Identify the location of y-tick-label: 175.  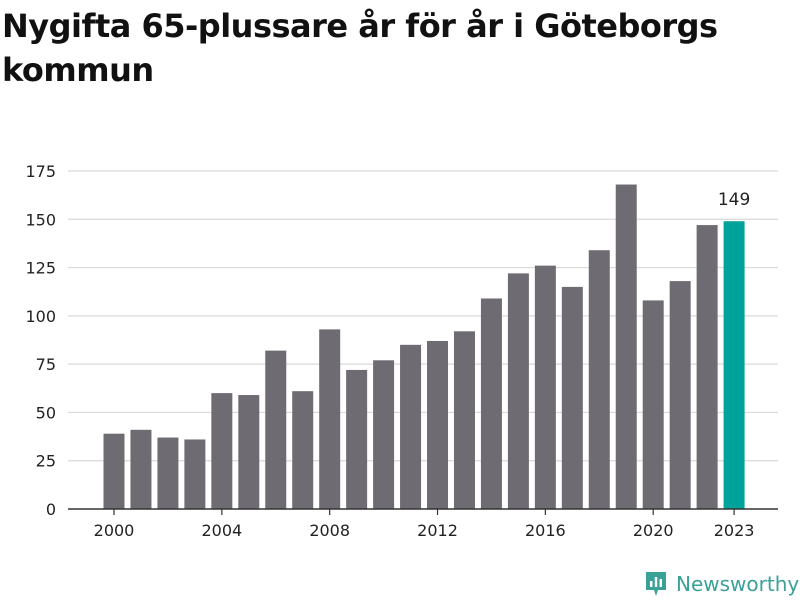
(40, 171).